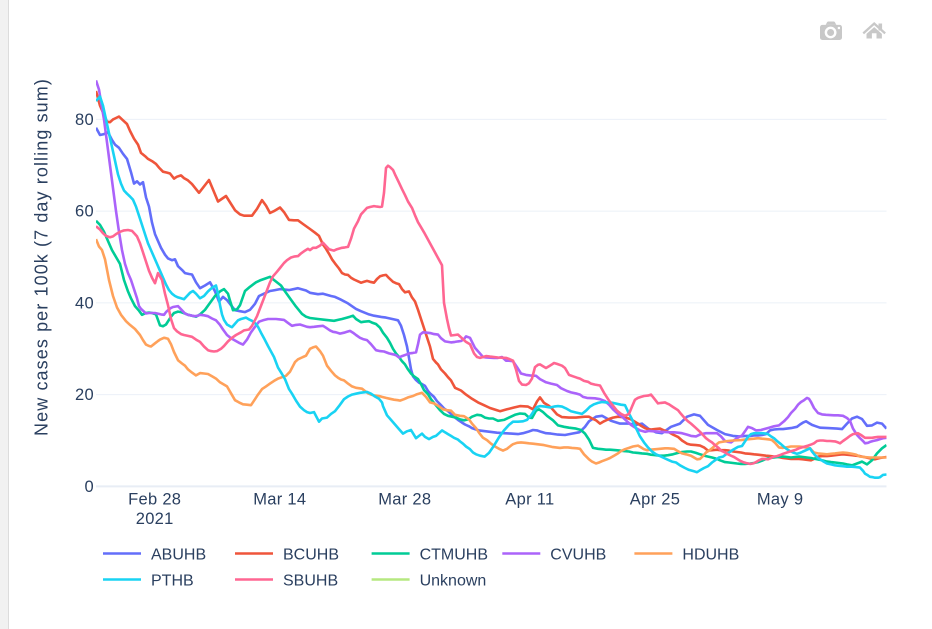 The width and height of the screenshot is (932, 629). What do you see at coordinates (453, 581) in the screenshot?
I see `svg-text: Unknown` at bounding box center [453, 581].